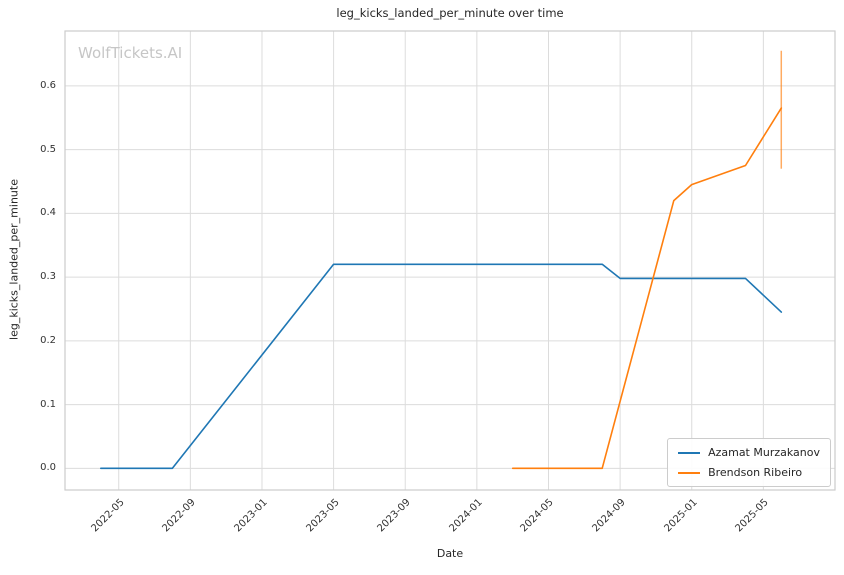  Describe the element at coordinates (450, 553) in the screenshot. I see `x-axis-label: Date` at that location.